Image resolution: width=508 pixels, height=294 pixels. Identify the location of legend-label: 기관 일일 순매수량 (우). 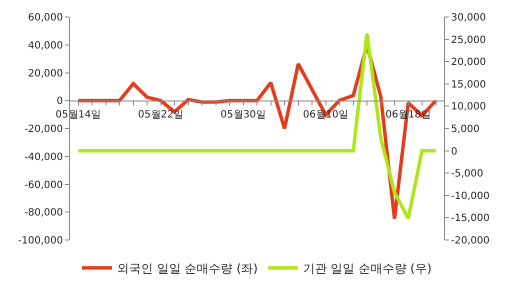
(367, 269).